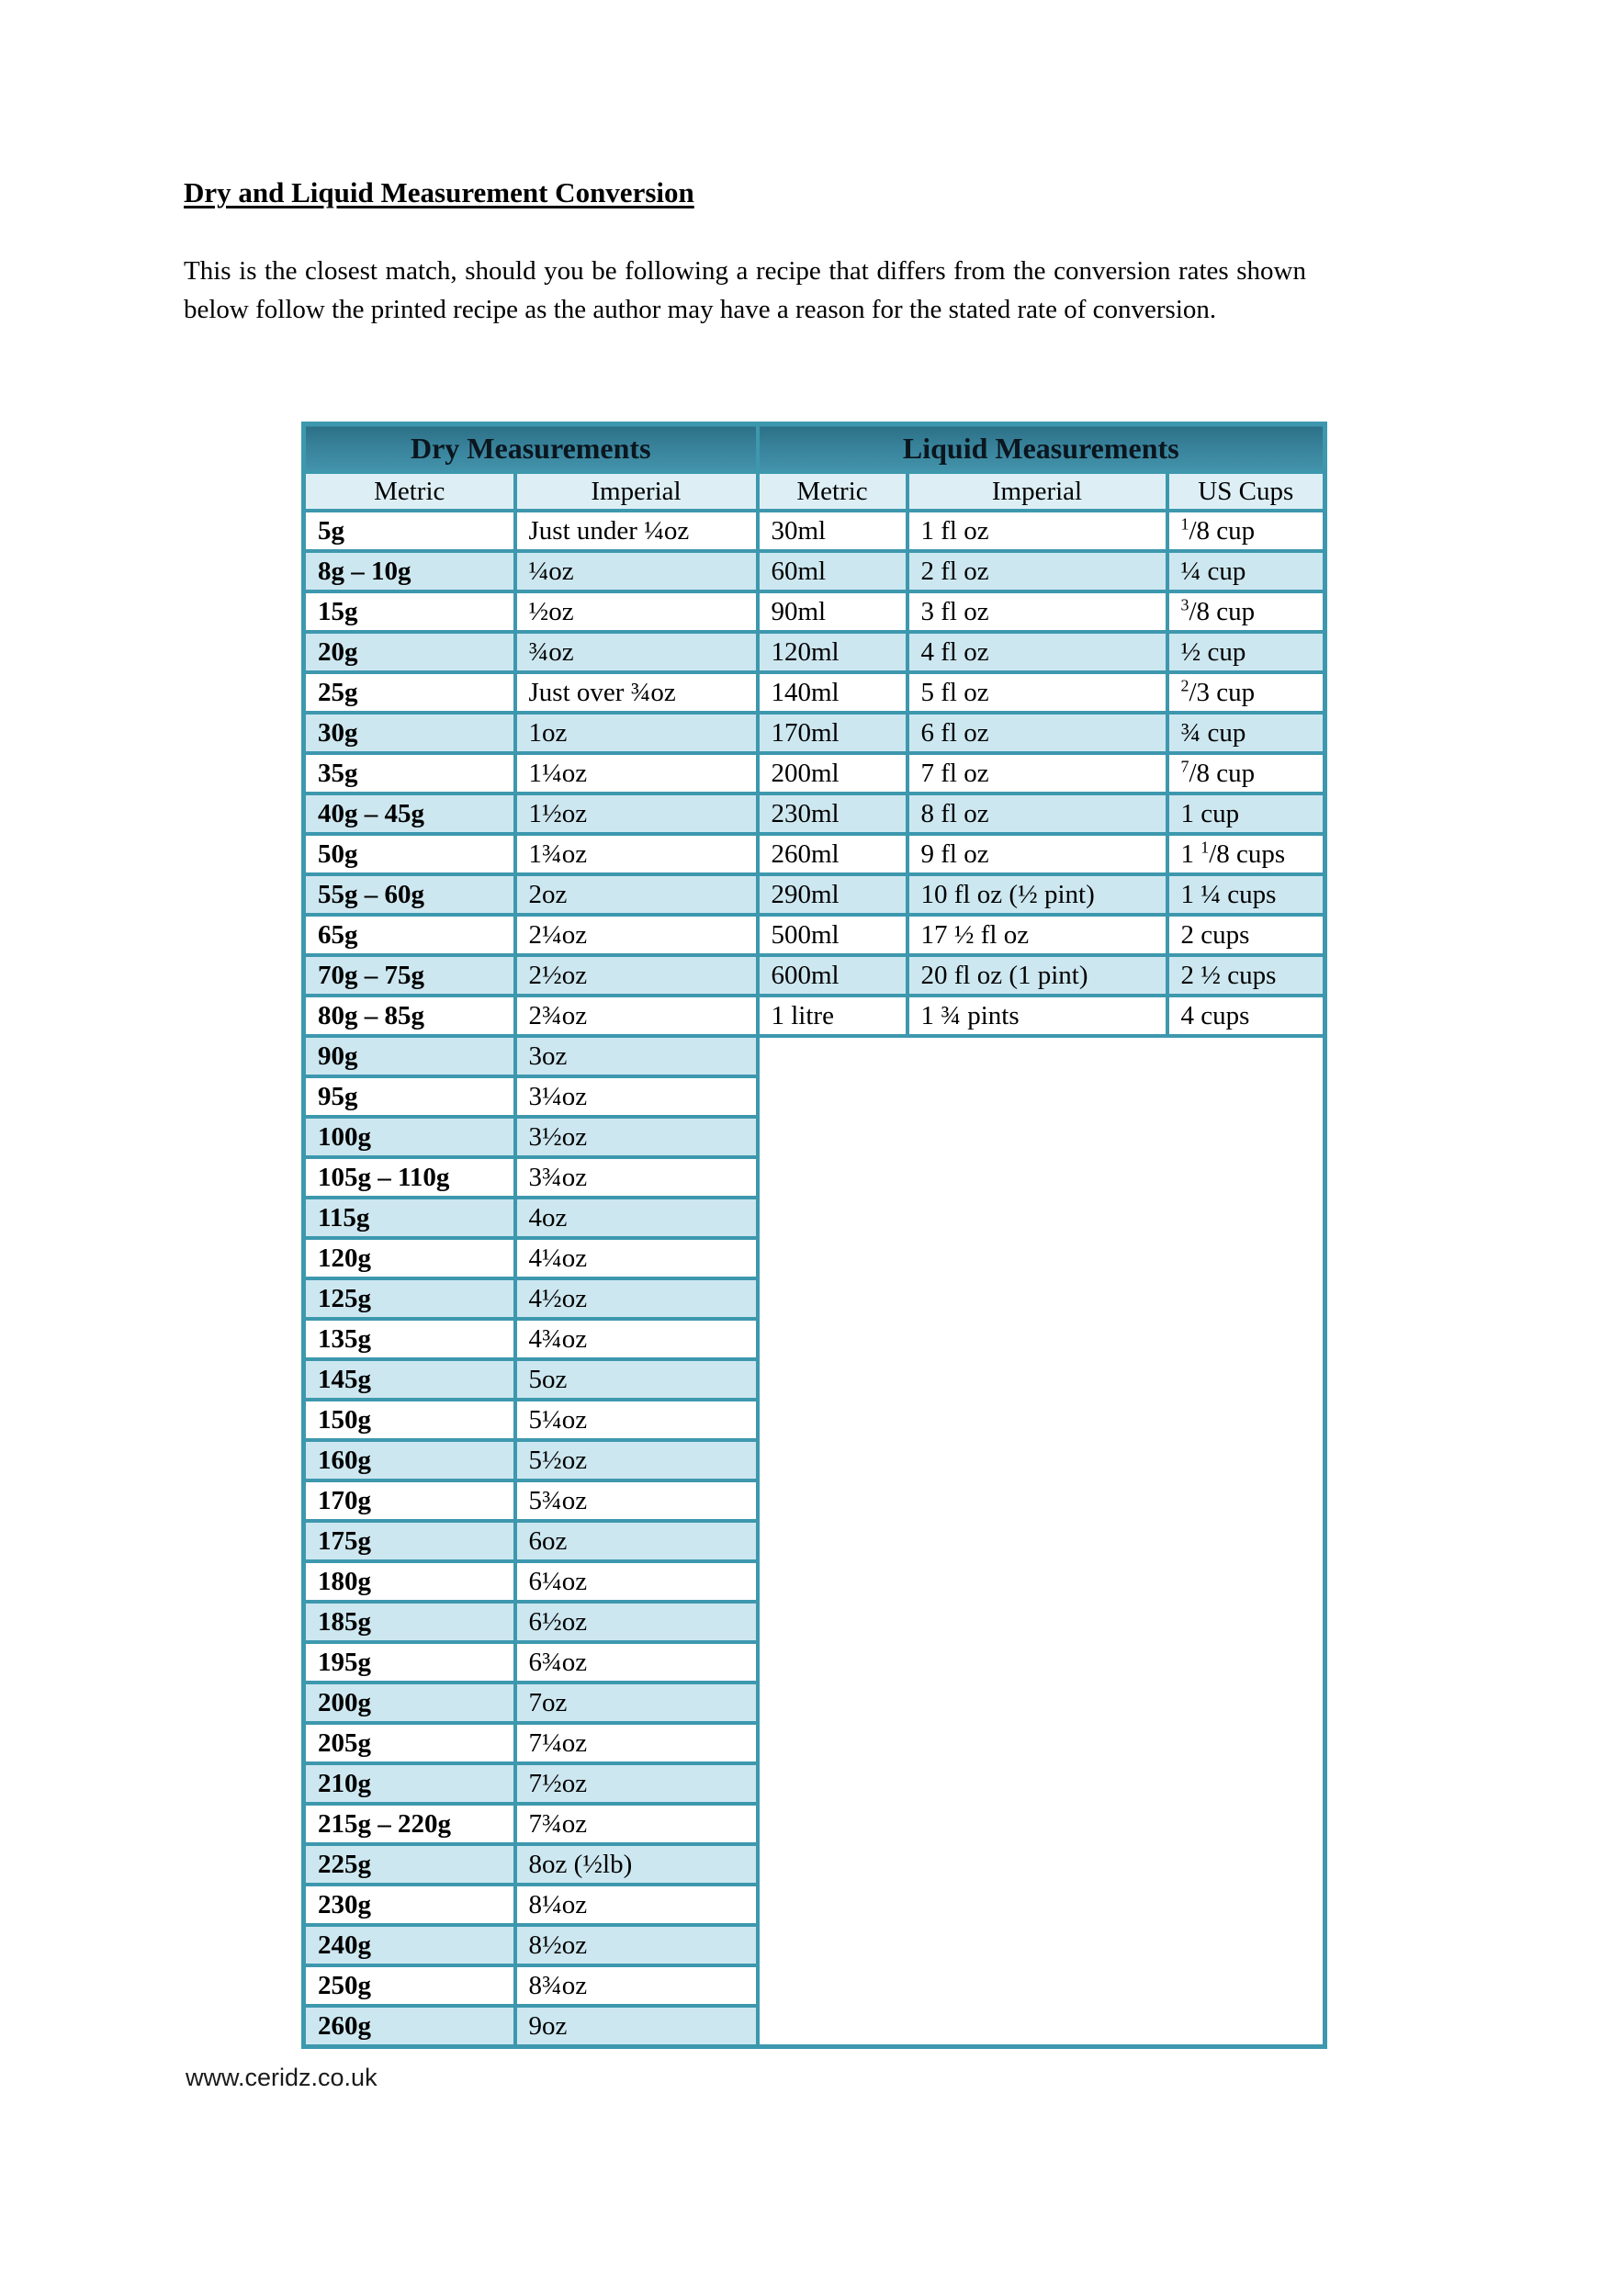  Describe the element at coordinates (409, 1662) in the screenshot. I see `dry-metric-cell: 195g` at that location.